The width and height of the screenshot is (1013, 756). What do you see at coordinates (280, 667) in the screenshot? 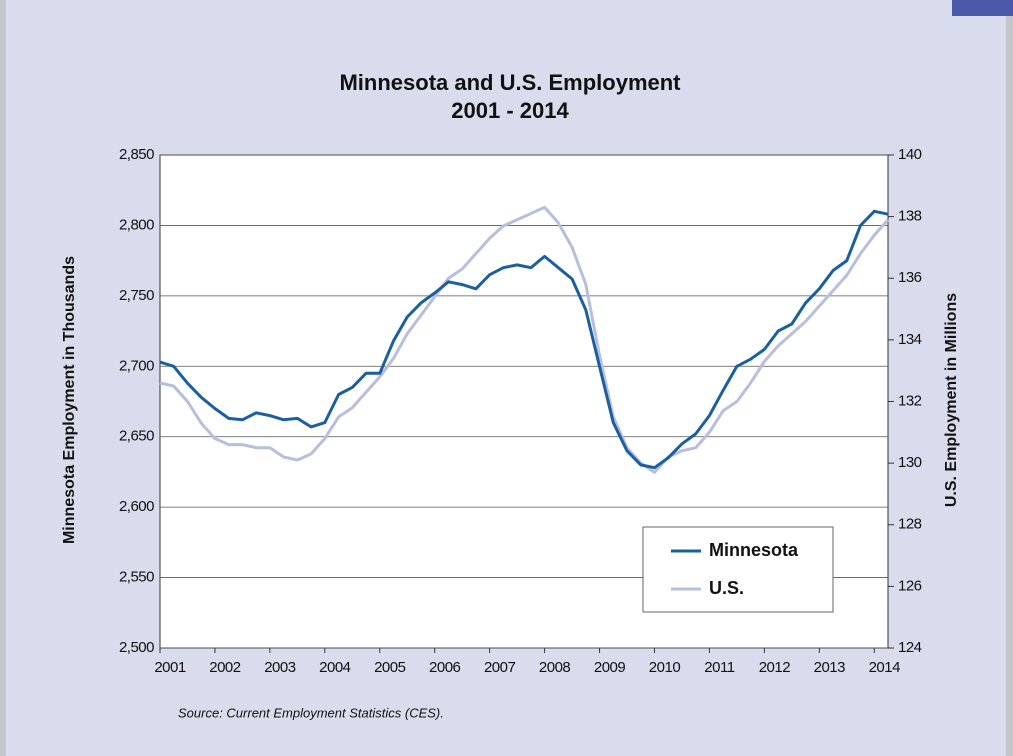
I see `x-tick-label: 2003` at bounding box center [280, 667].